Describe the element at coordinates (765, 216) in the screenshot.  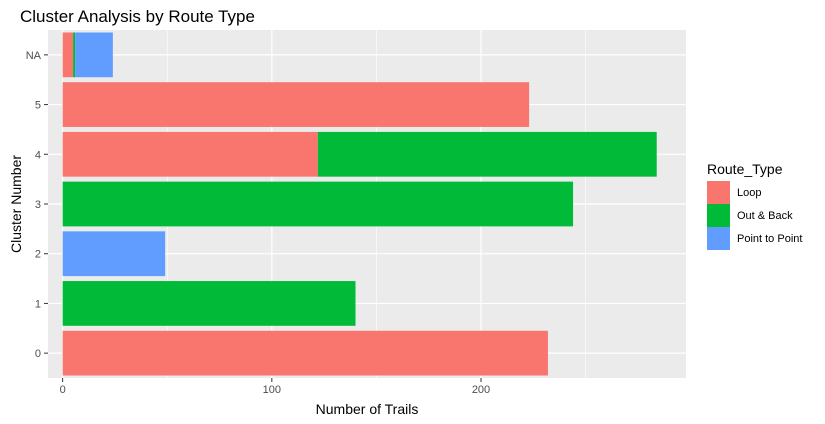
I see `legend-label: Out & Back` at that location.